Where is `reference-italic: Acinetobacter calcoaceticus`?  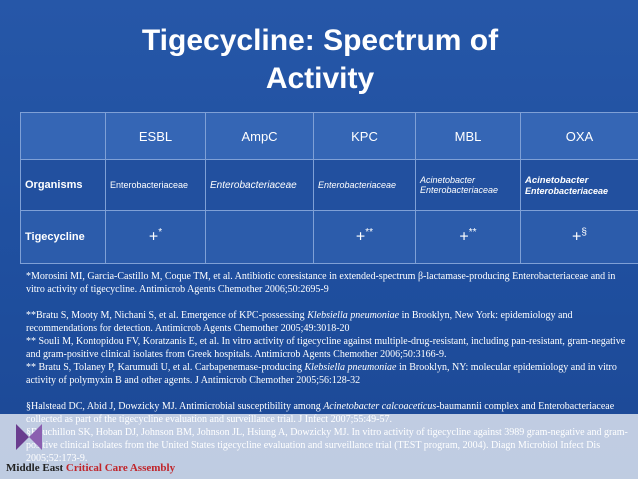
reference-italic: Acinetobacter calcoaceticus is located at coordinates (380, 406).